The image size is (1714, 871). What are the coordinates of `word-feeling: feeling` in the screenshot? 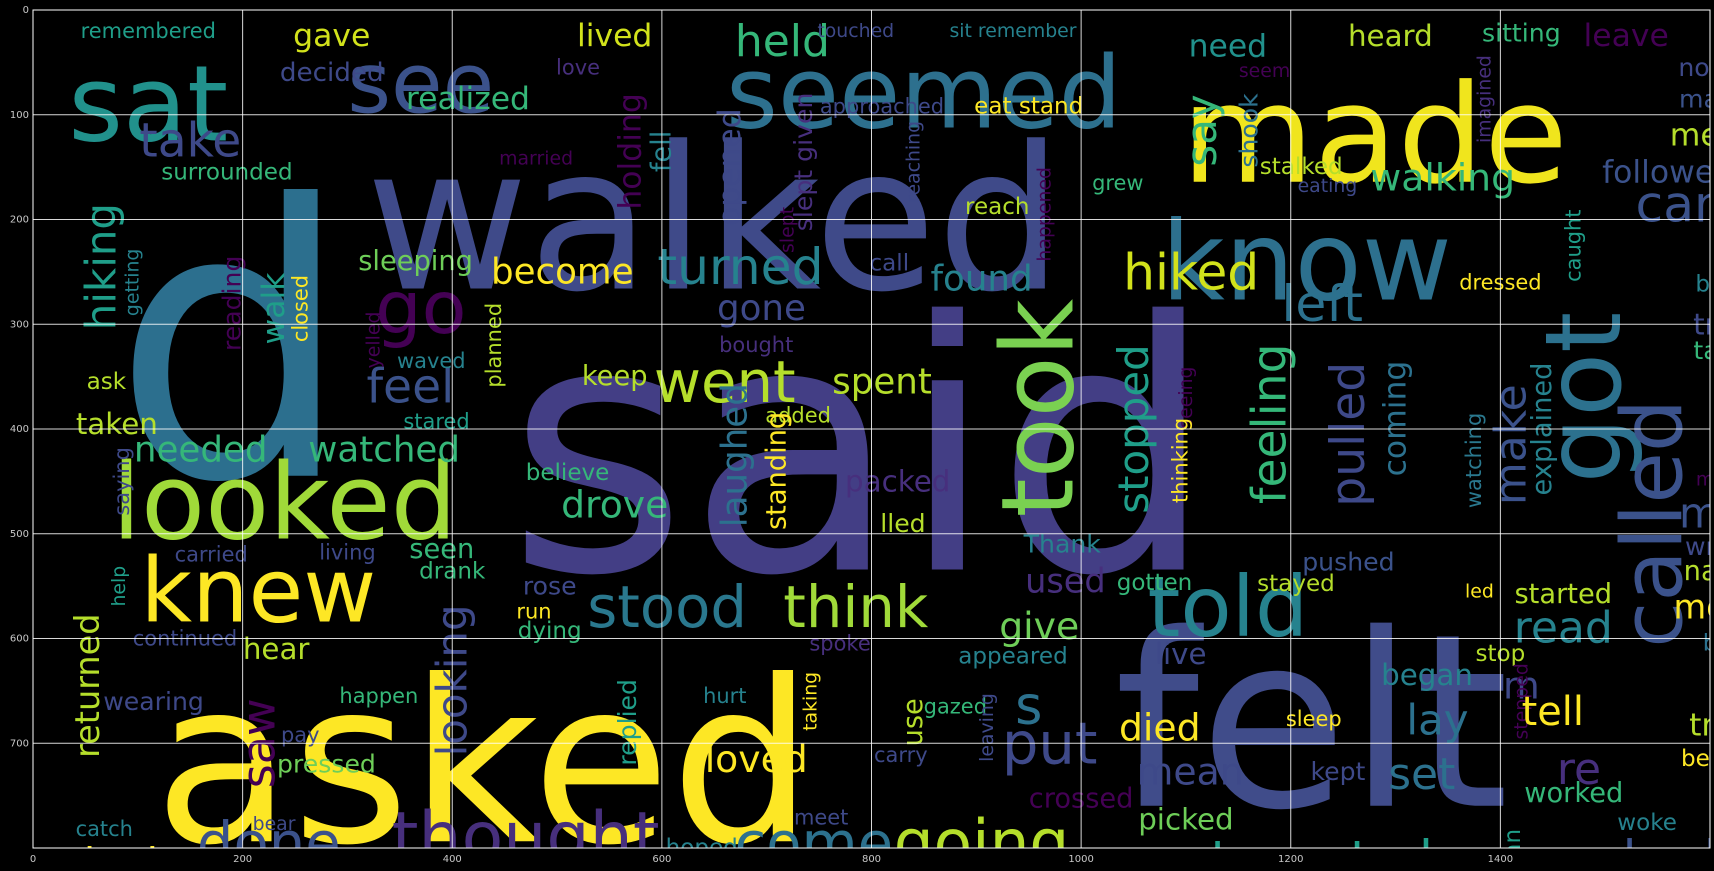 It's located at (1269, 423).